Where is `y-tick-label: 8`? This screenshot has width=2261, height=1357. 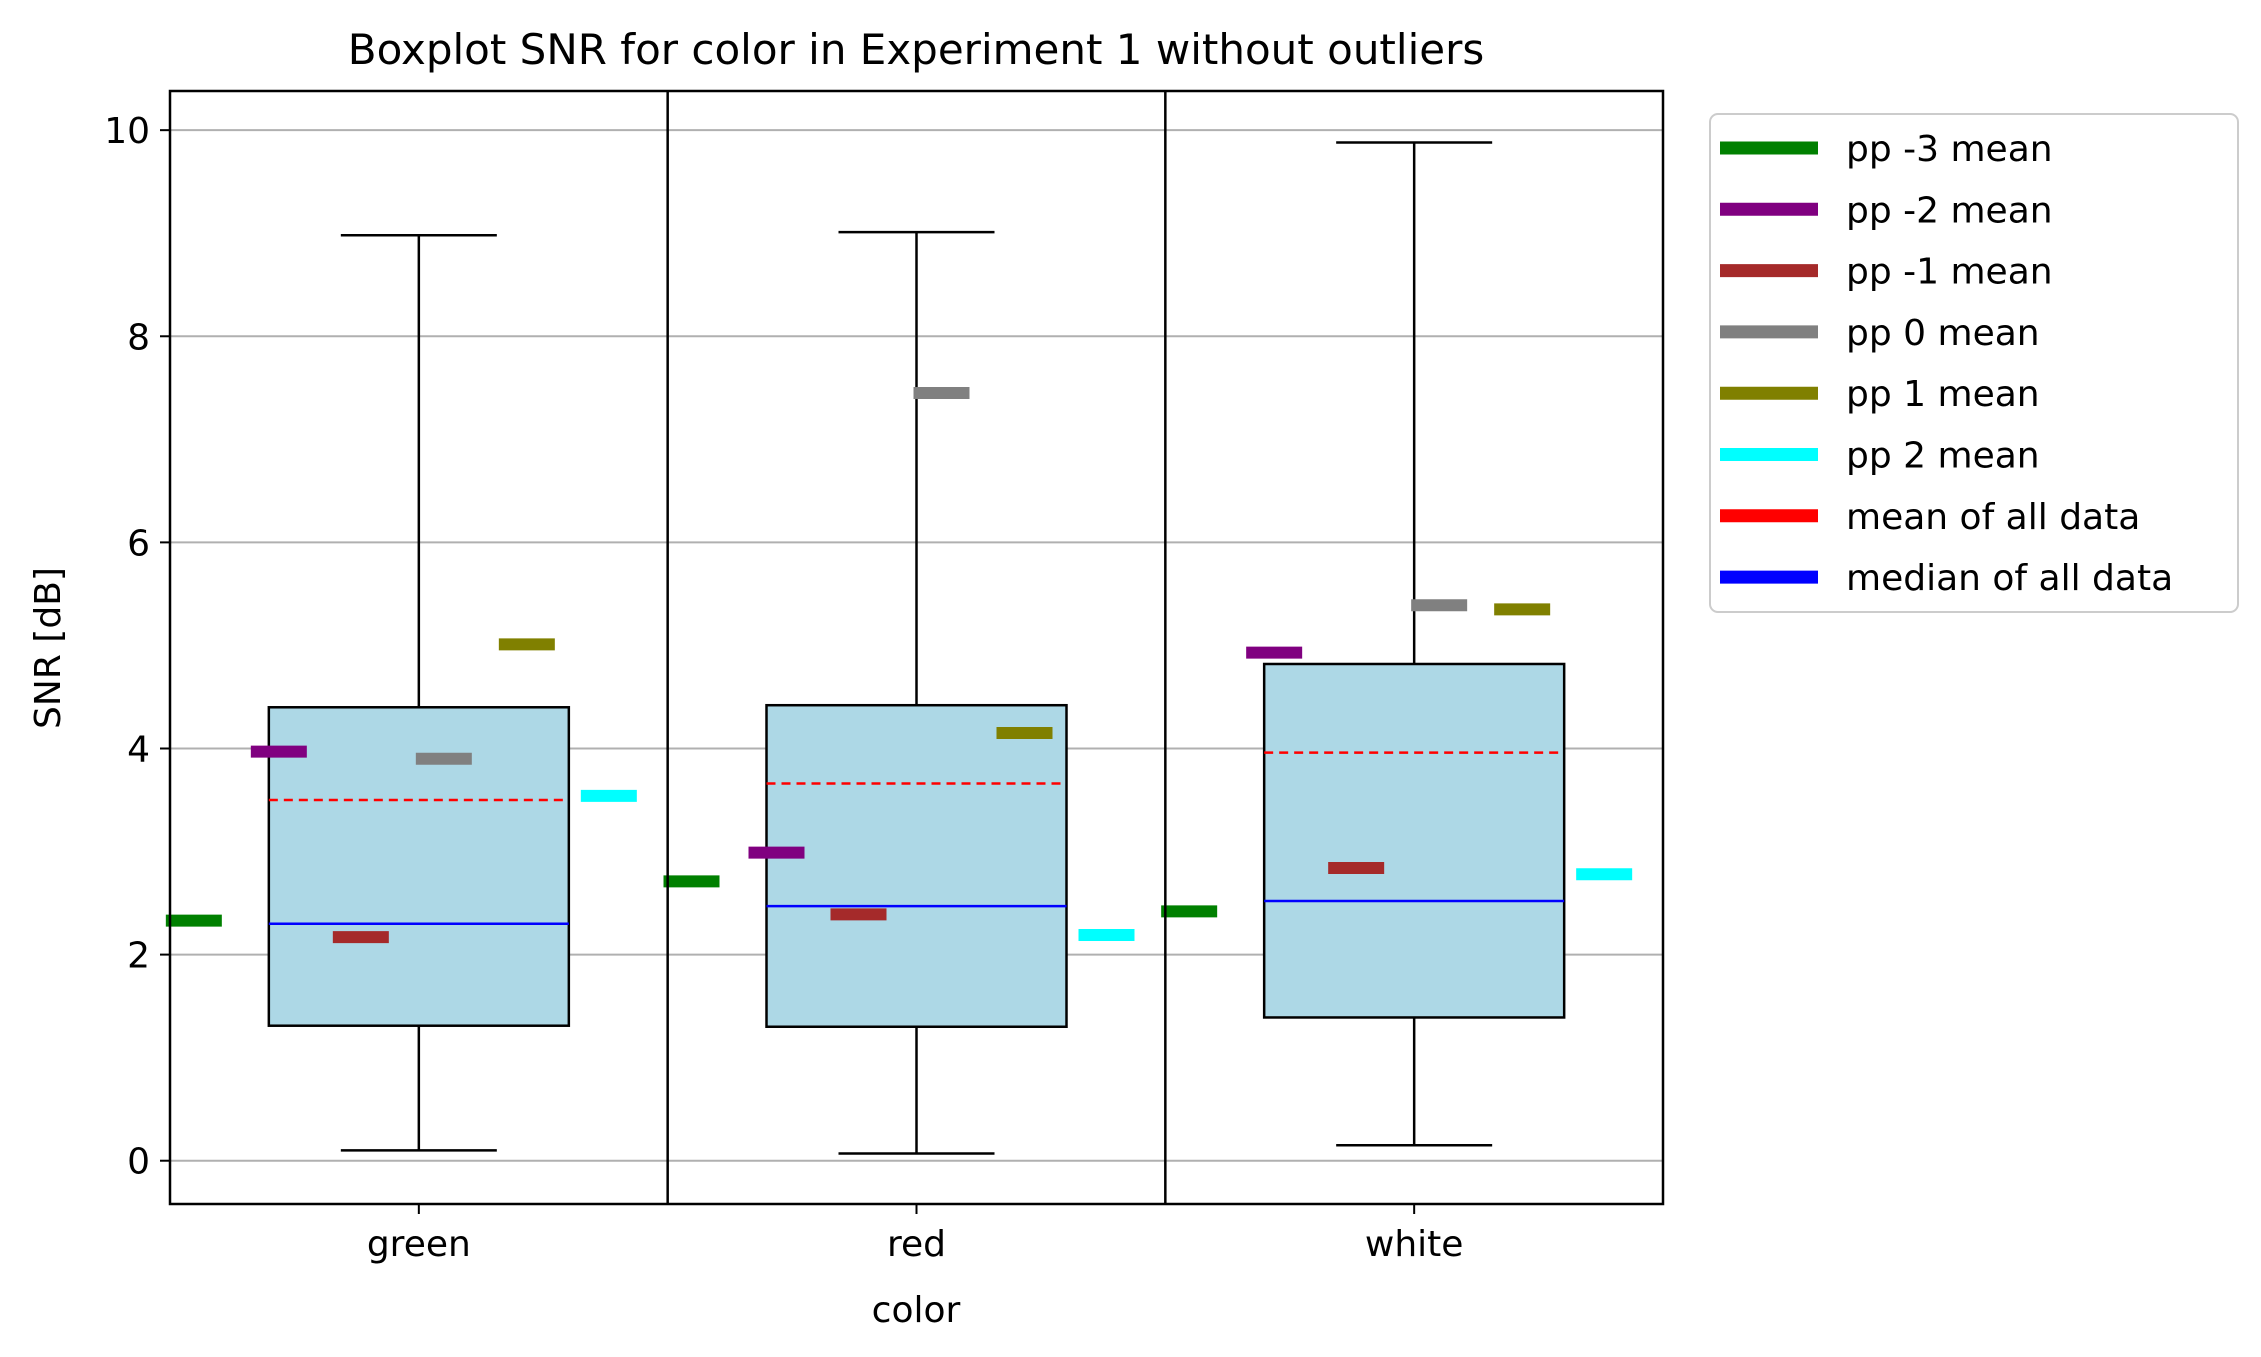 y-tick-label: 8 is located at coordinates (138, 337).